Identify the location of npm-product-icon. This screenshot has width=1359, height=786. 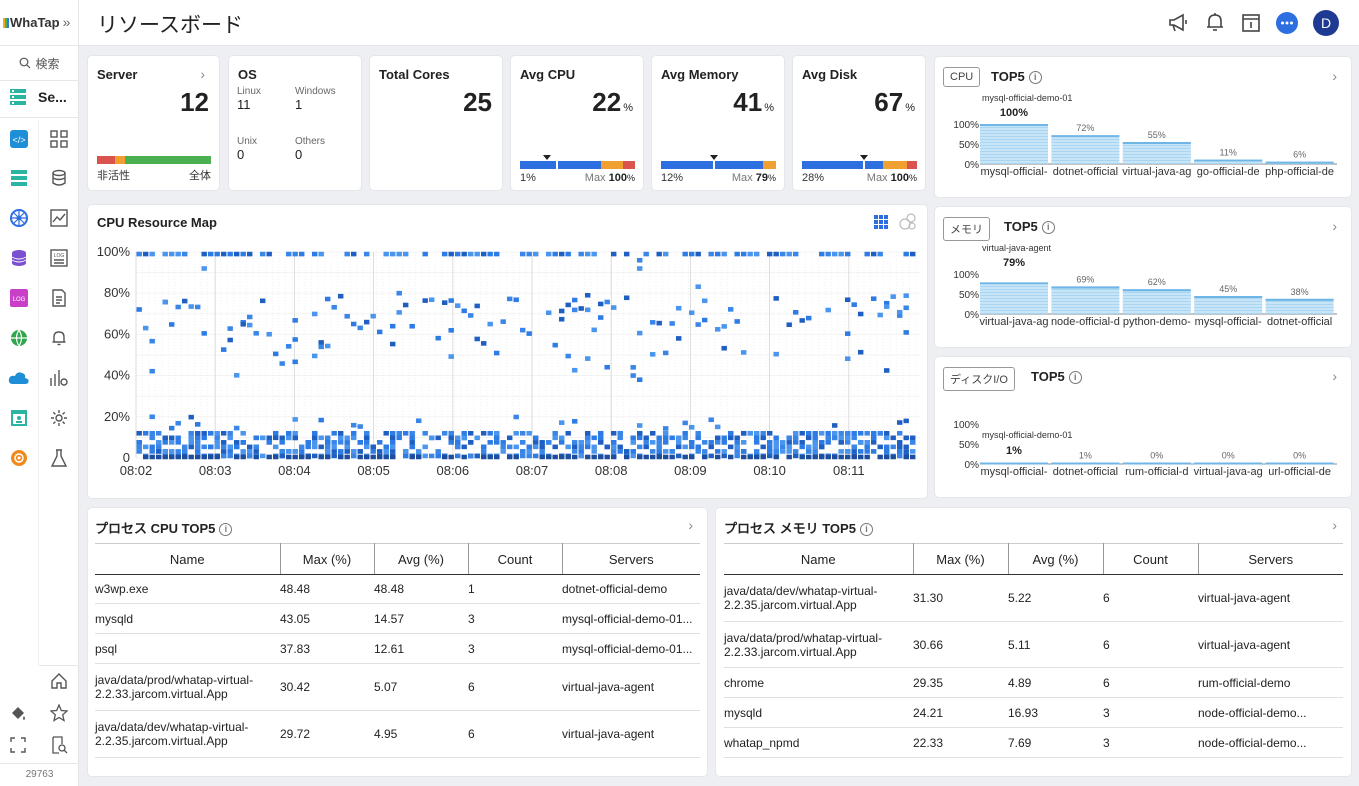
(19, 458).